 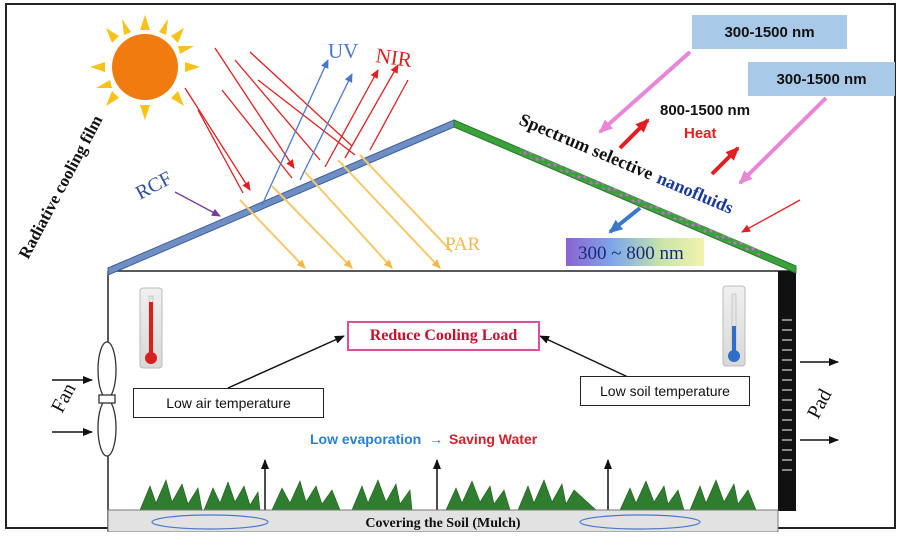 I want to click on par-range-box, so click(x=635, y=252).